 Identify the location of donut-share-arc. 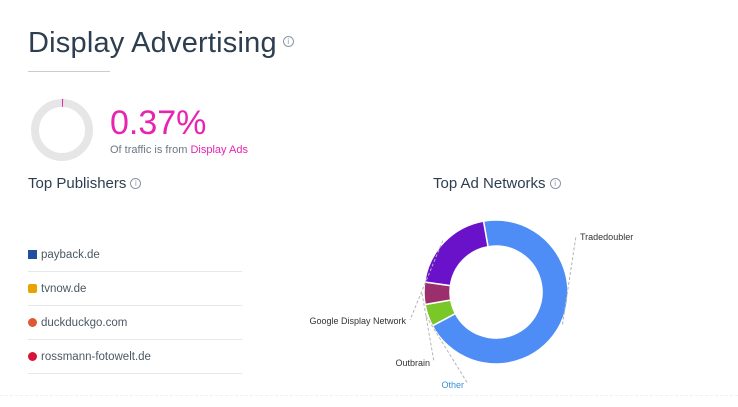
(62, 130).